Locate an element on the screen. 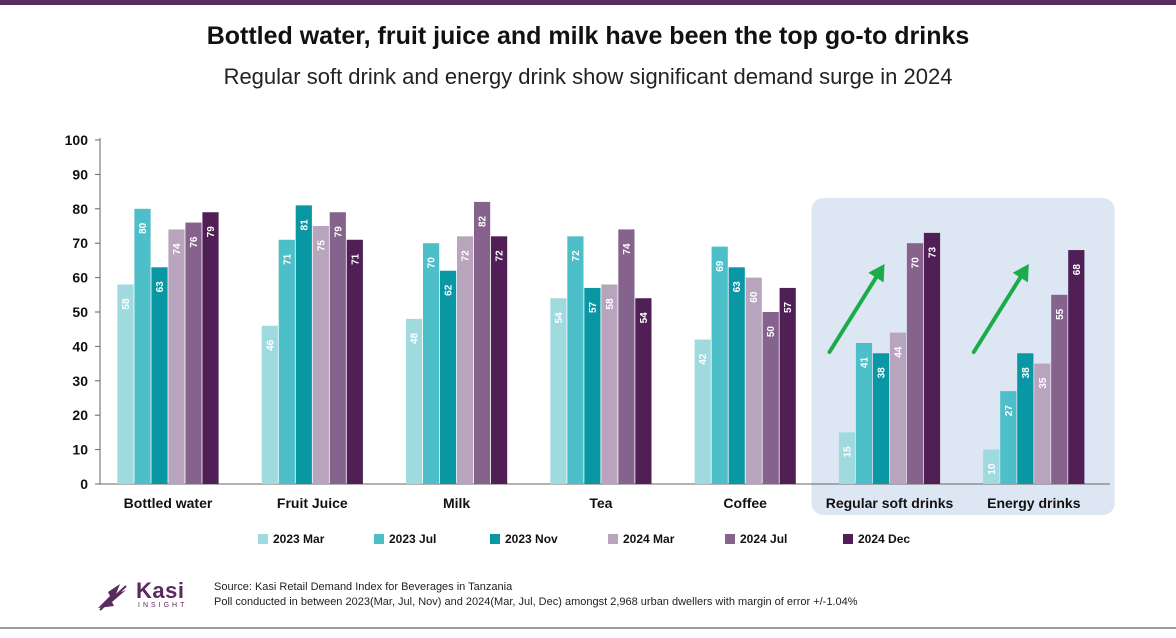  y-tick-label: 20 is located at coordinates (80, 415).